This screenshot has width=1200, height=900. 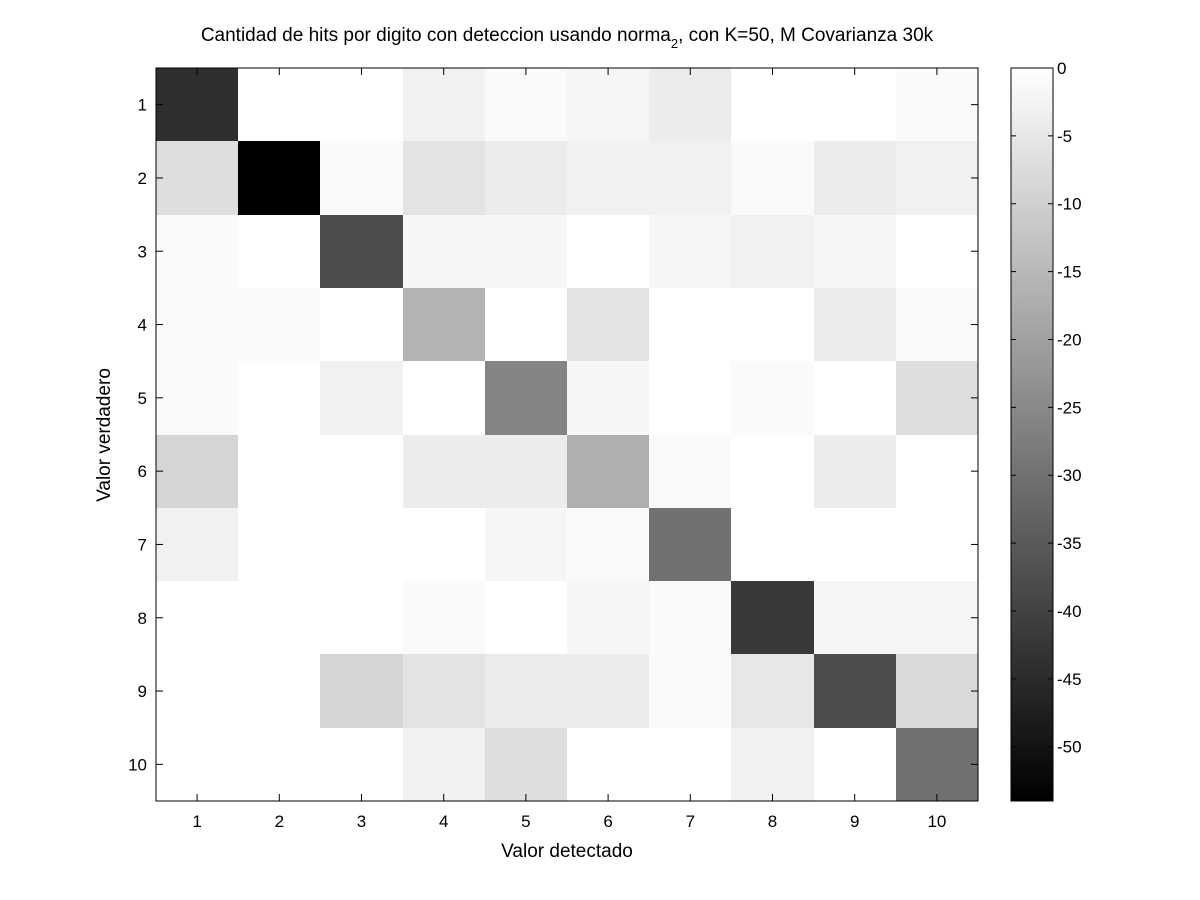 What do you see at coordinates (526, 544) in the screenshot?
I see `heatmap-cell-r7-c5` at bounding box center [526, 544].